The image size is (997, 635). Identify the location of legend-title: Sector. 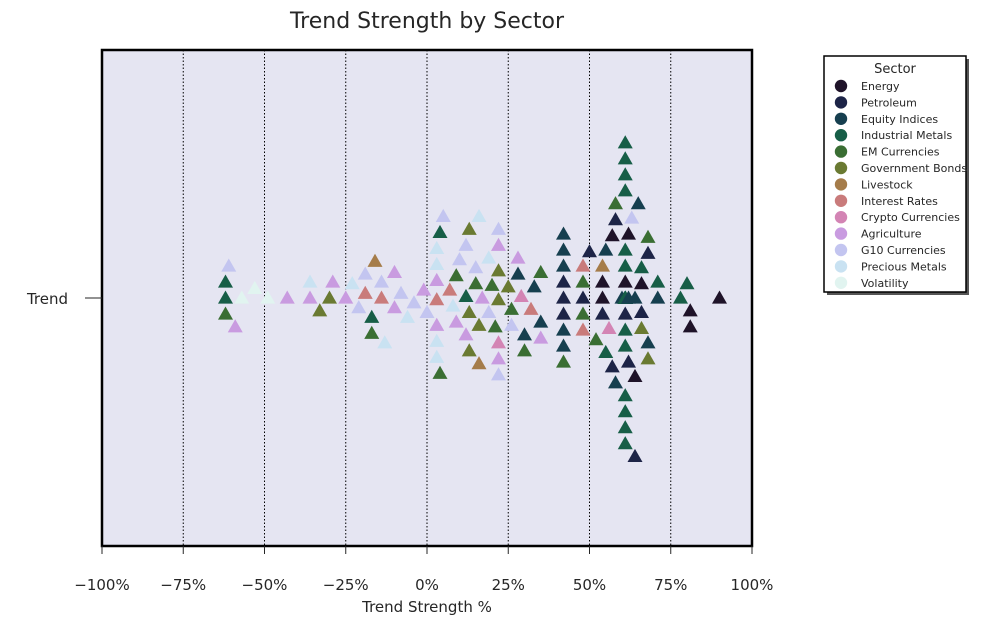
(895, 69).